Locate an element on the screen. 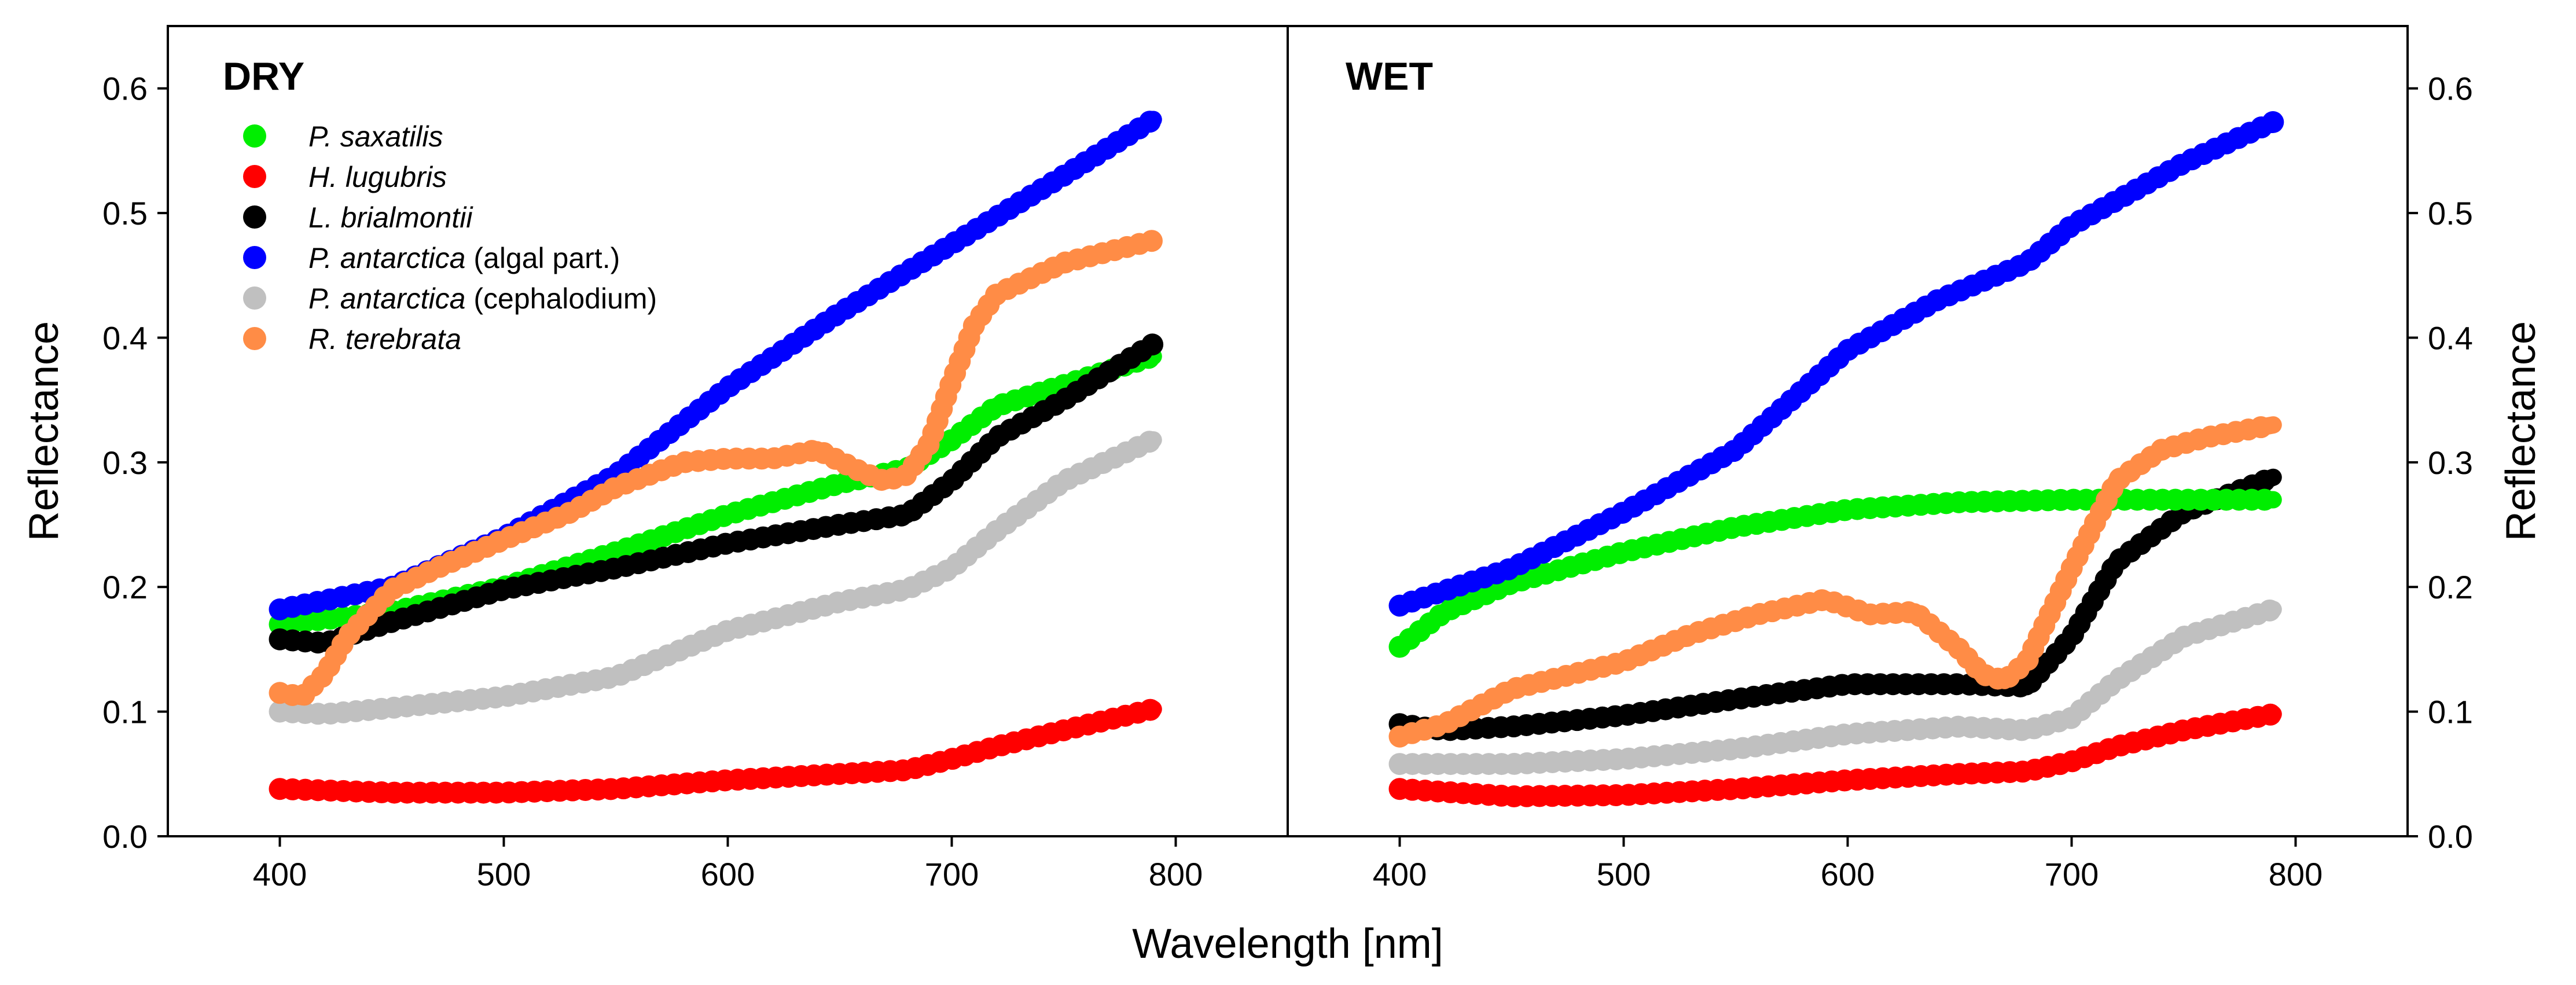  dry-y-tick-label: 0.6 is located at coordinates (125, 89).